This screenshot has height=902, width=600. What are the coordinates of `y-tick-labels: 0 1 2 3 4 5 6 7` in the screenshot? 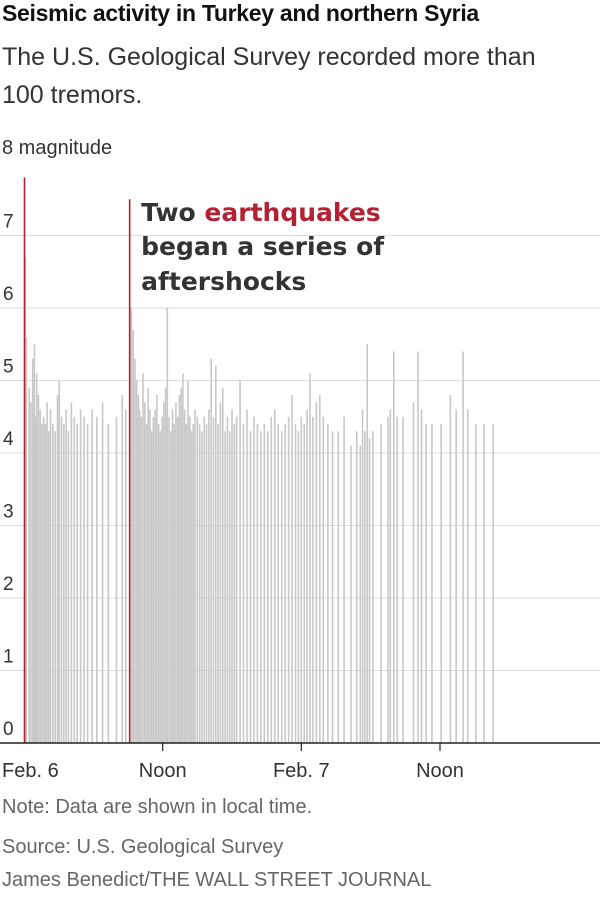 It's located at (8, 476).